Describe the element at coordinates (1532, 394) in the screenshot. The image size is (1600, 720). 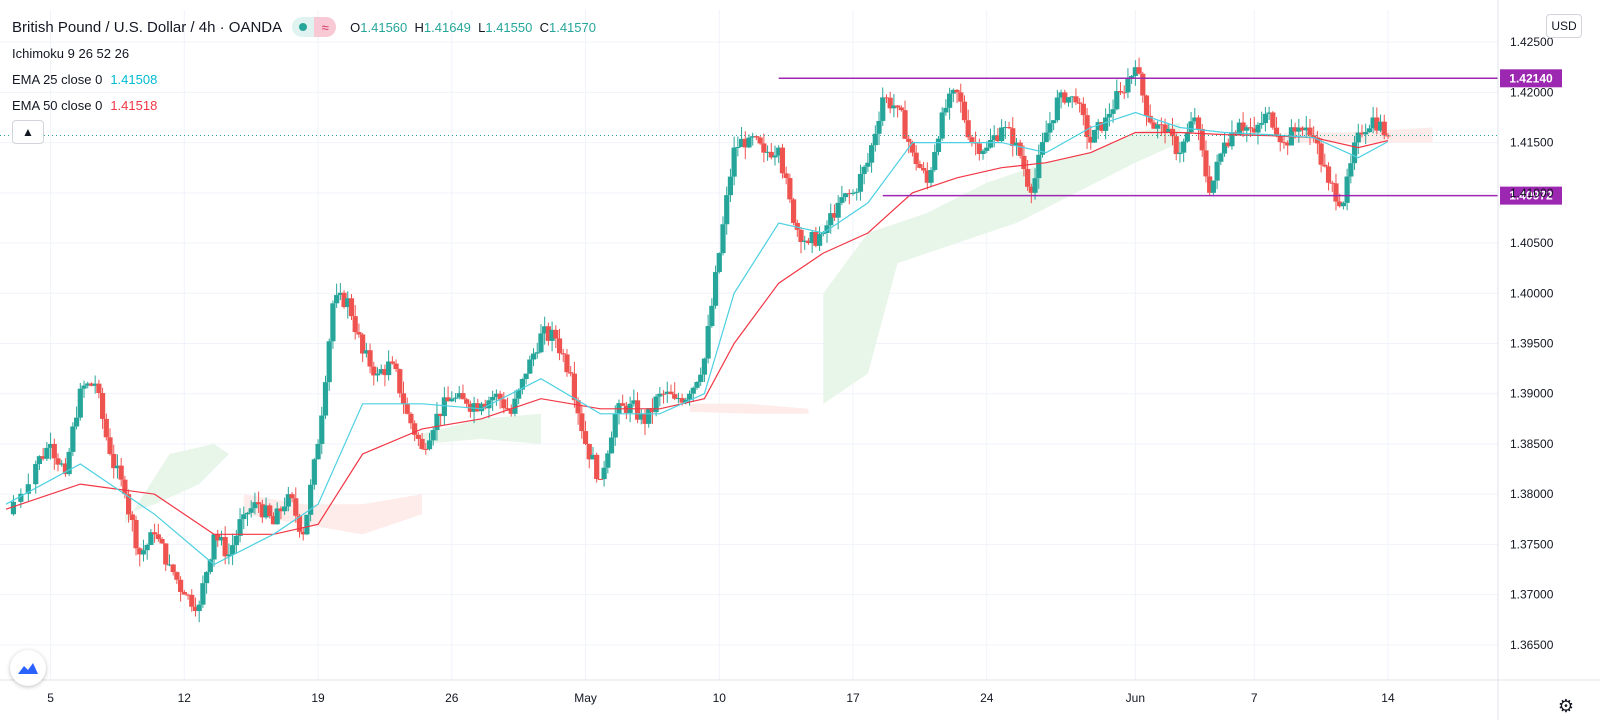
I see `y-tick-label: 1.39000` at that location.